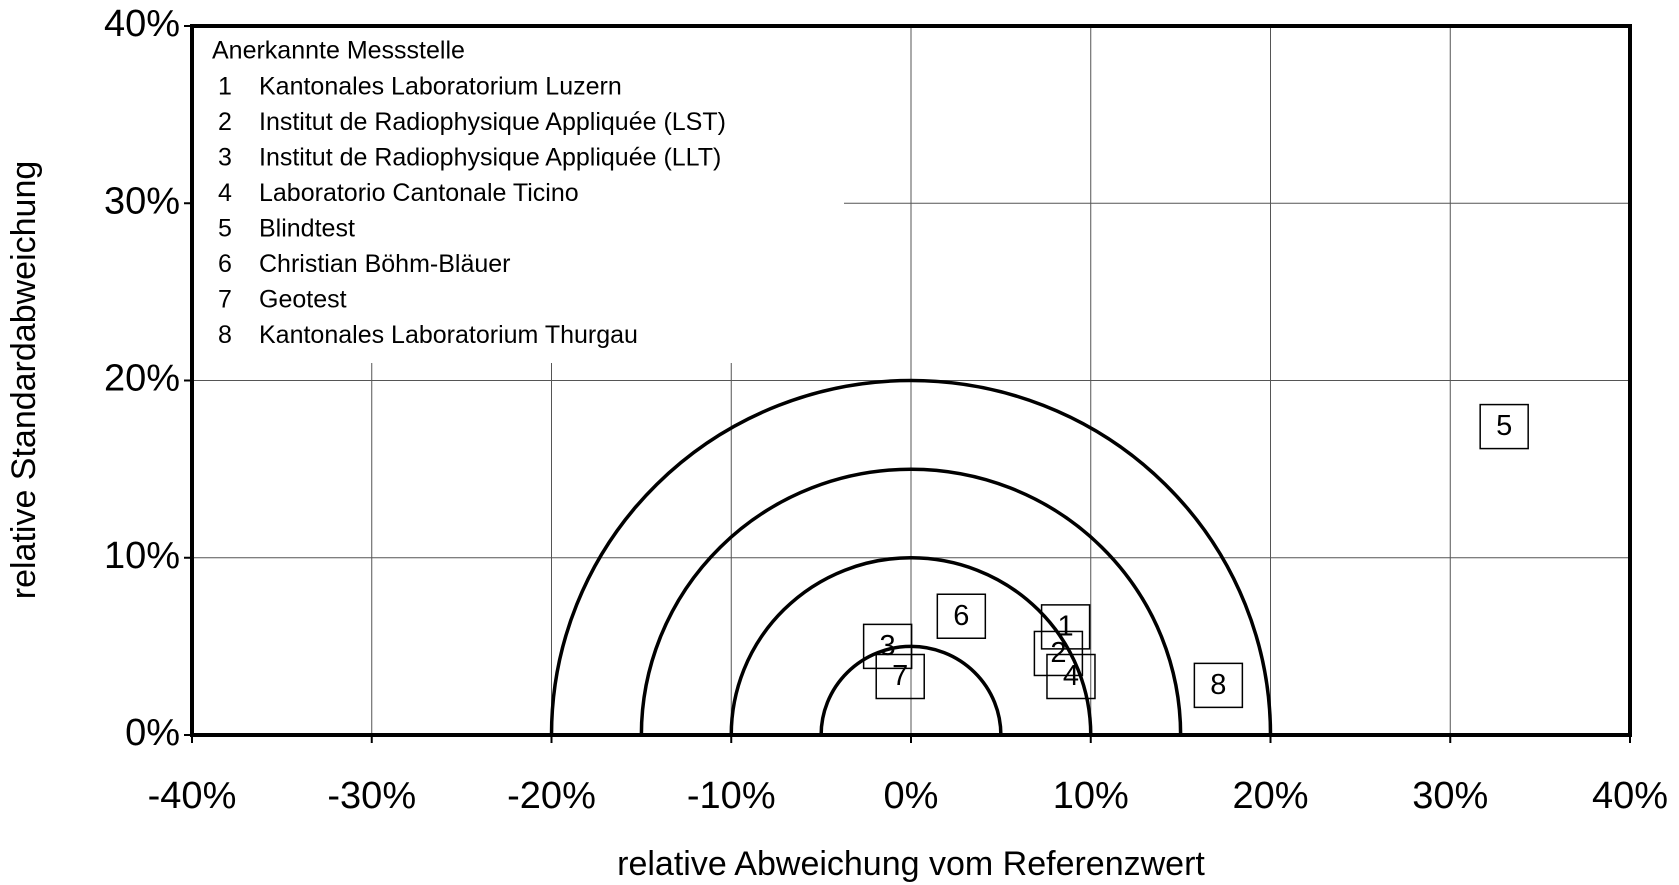 This screenshot has height=885, width=1679. I want to click on y-tick-label: 10%, so click(142, 556).